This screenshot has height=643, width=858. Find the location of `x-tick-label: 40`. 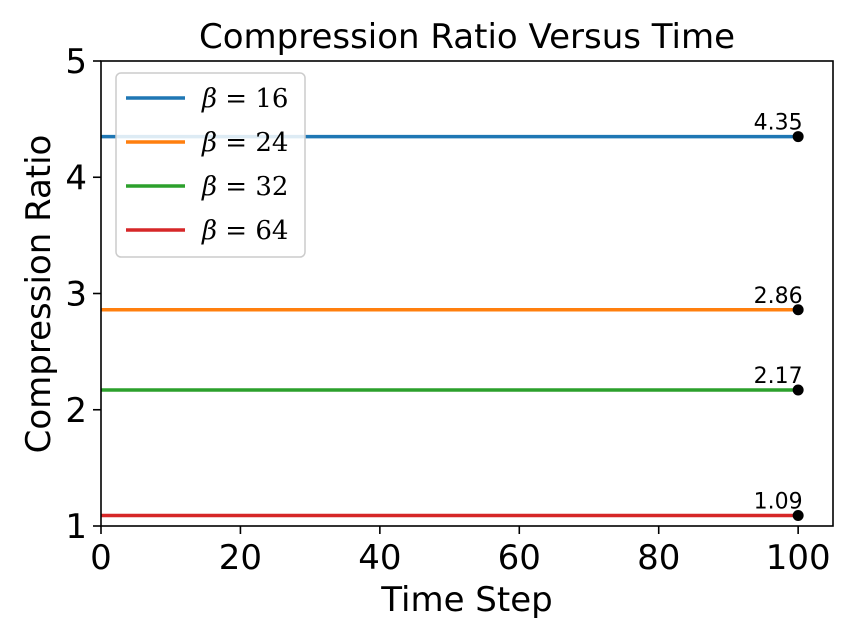

x-tick-label: 40 is located at coordinates (379, 558).